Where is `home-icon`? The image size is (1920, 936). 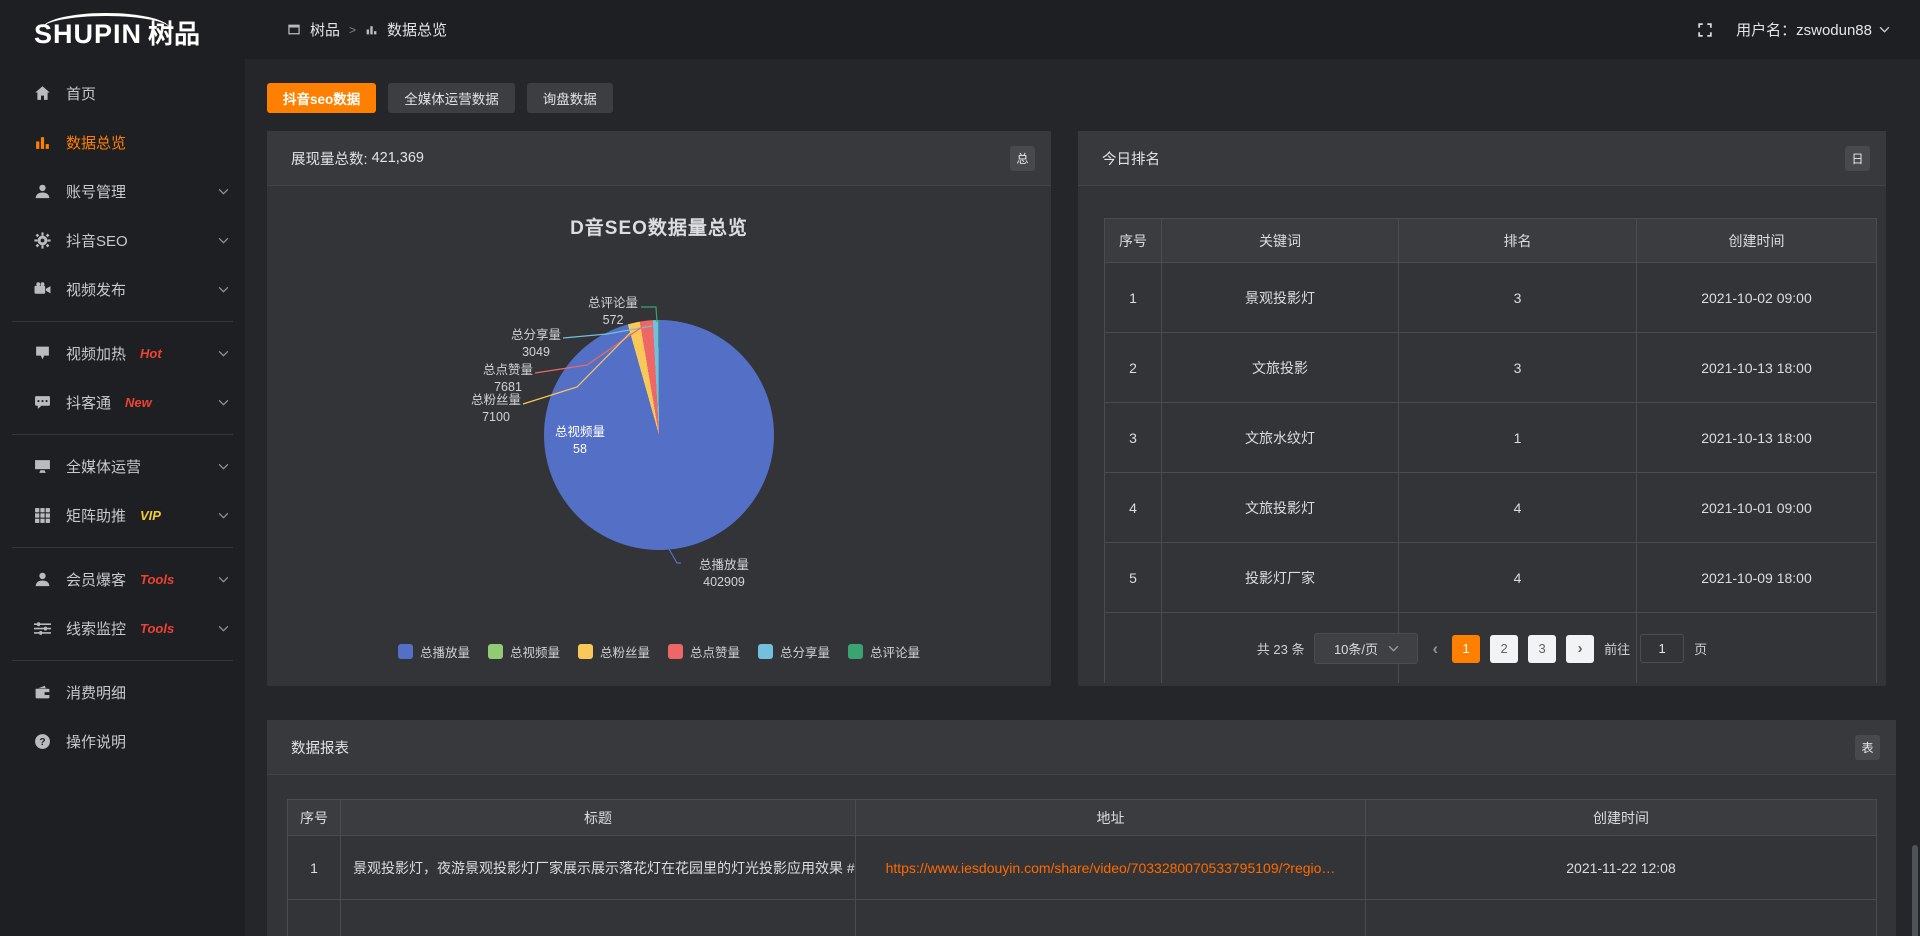 home-icon is located at coordinates (42, 93).